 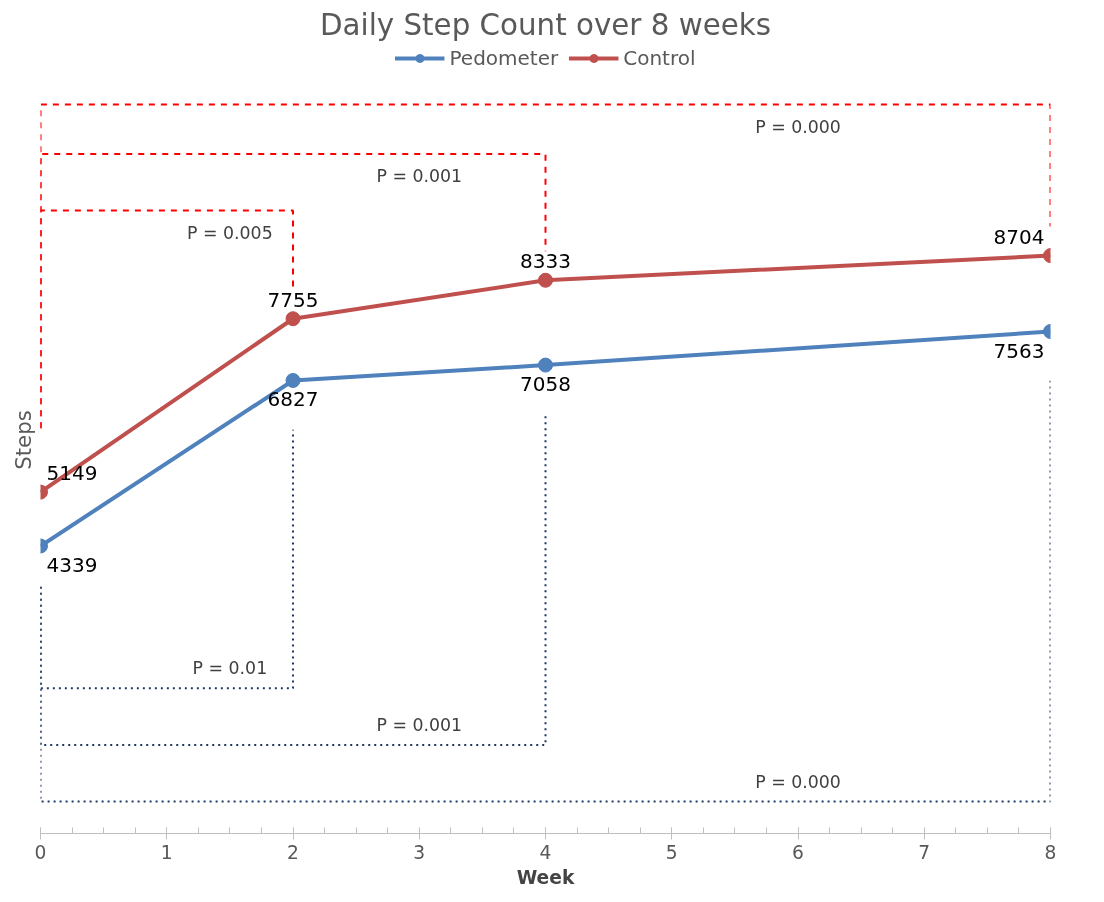 What do you see at coordinates (545, 877) in the screenshot?
I see `x-axis-title: Week` at bounding box center [545, 877].